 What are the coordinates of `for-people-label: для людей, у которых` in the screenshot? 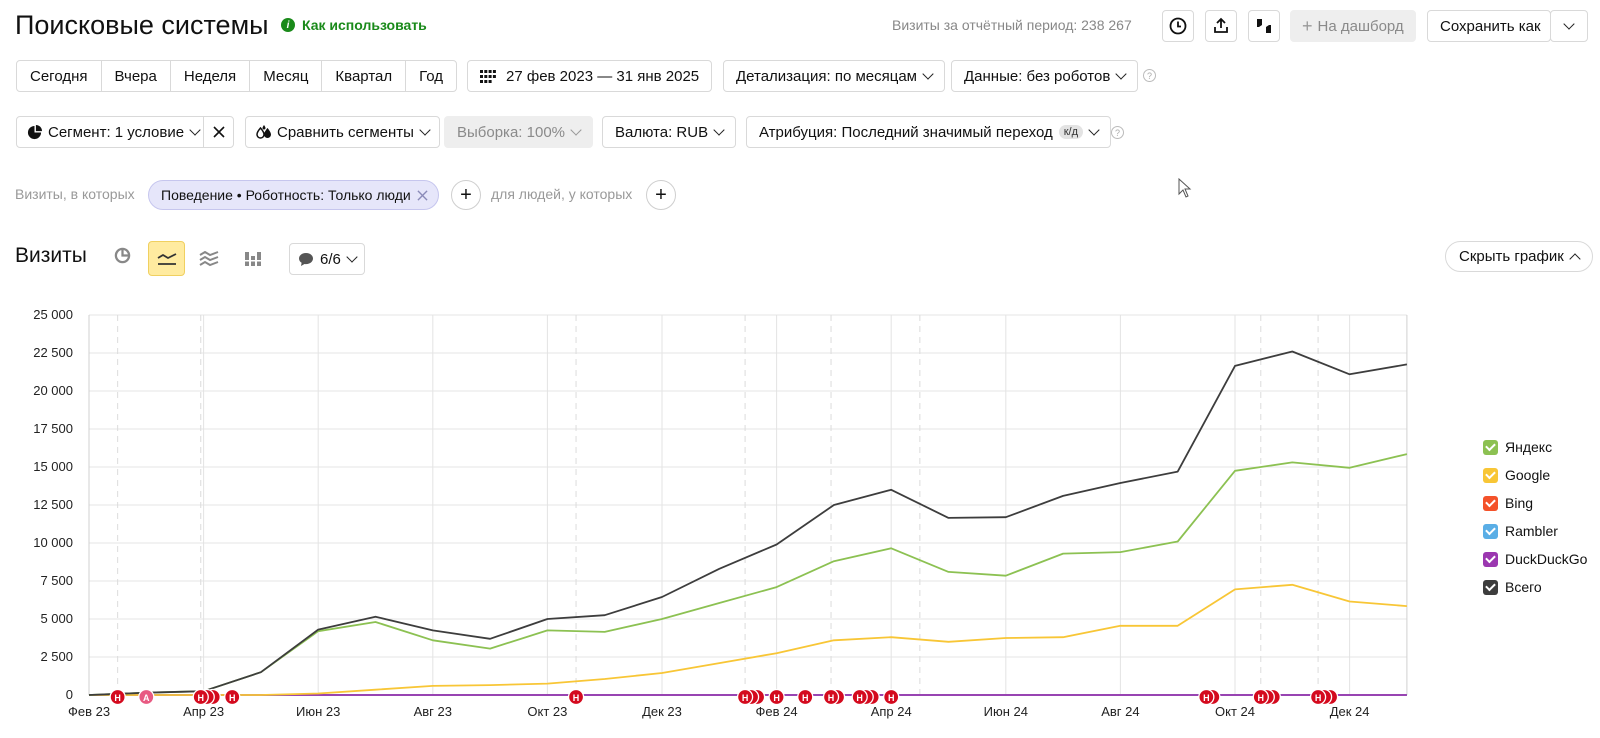 It's located at (562, 194).